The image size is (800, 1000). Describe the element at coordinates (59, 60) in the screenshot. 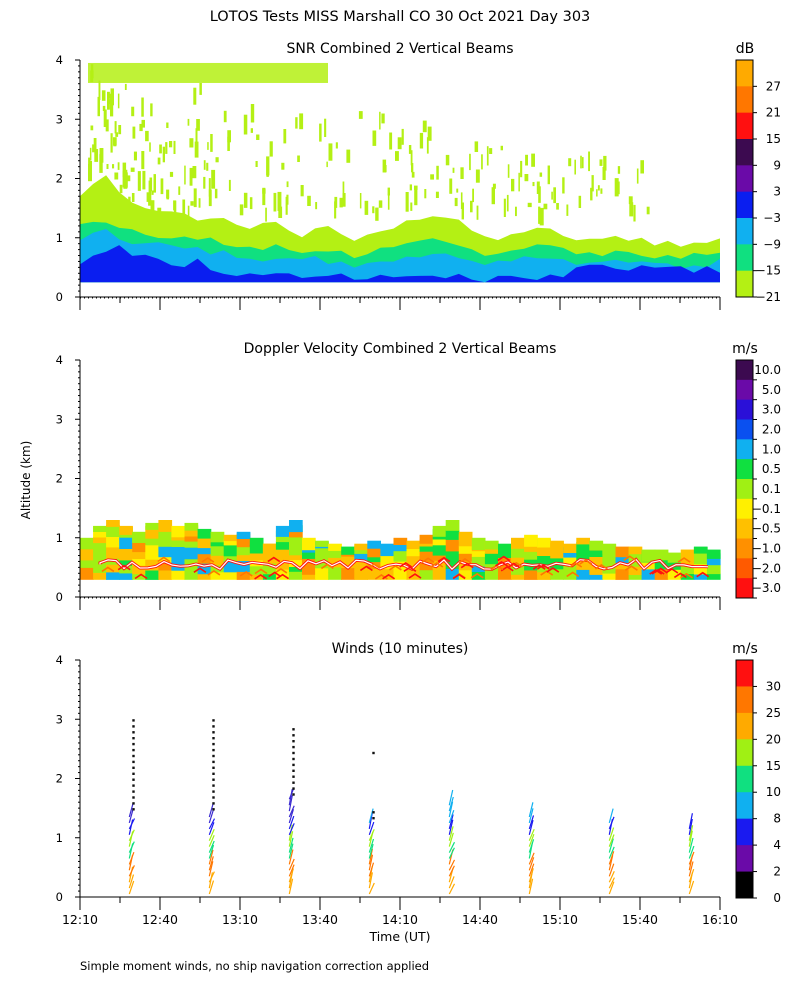

I see `y-tick-label: 4` at that location.